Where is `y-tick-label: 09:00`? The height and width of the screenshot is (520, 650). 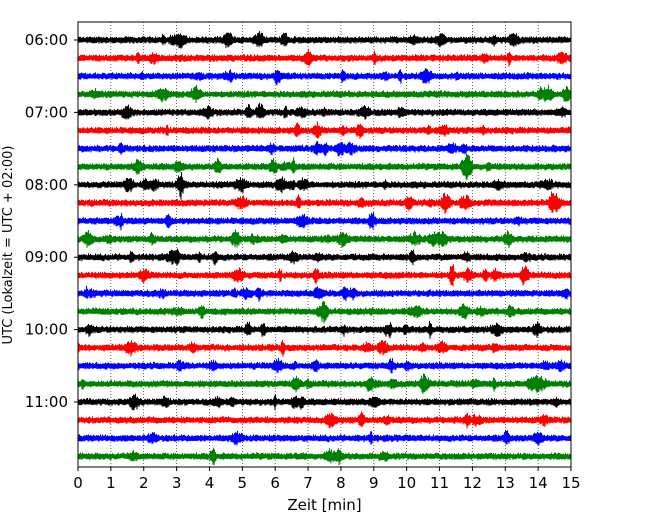 y-tick-label: 09:00 is located at coordinates (46, 257).